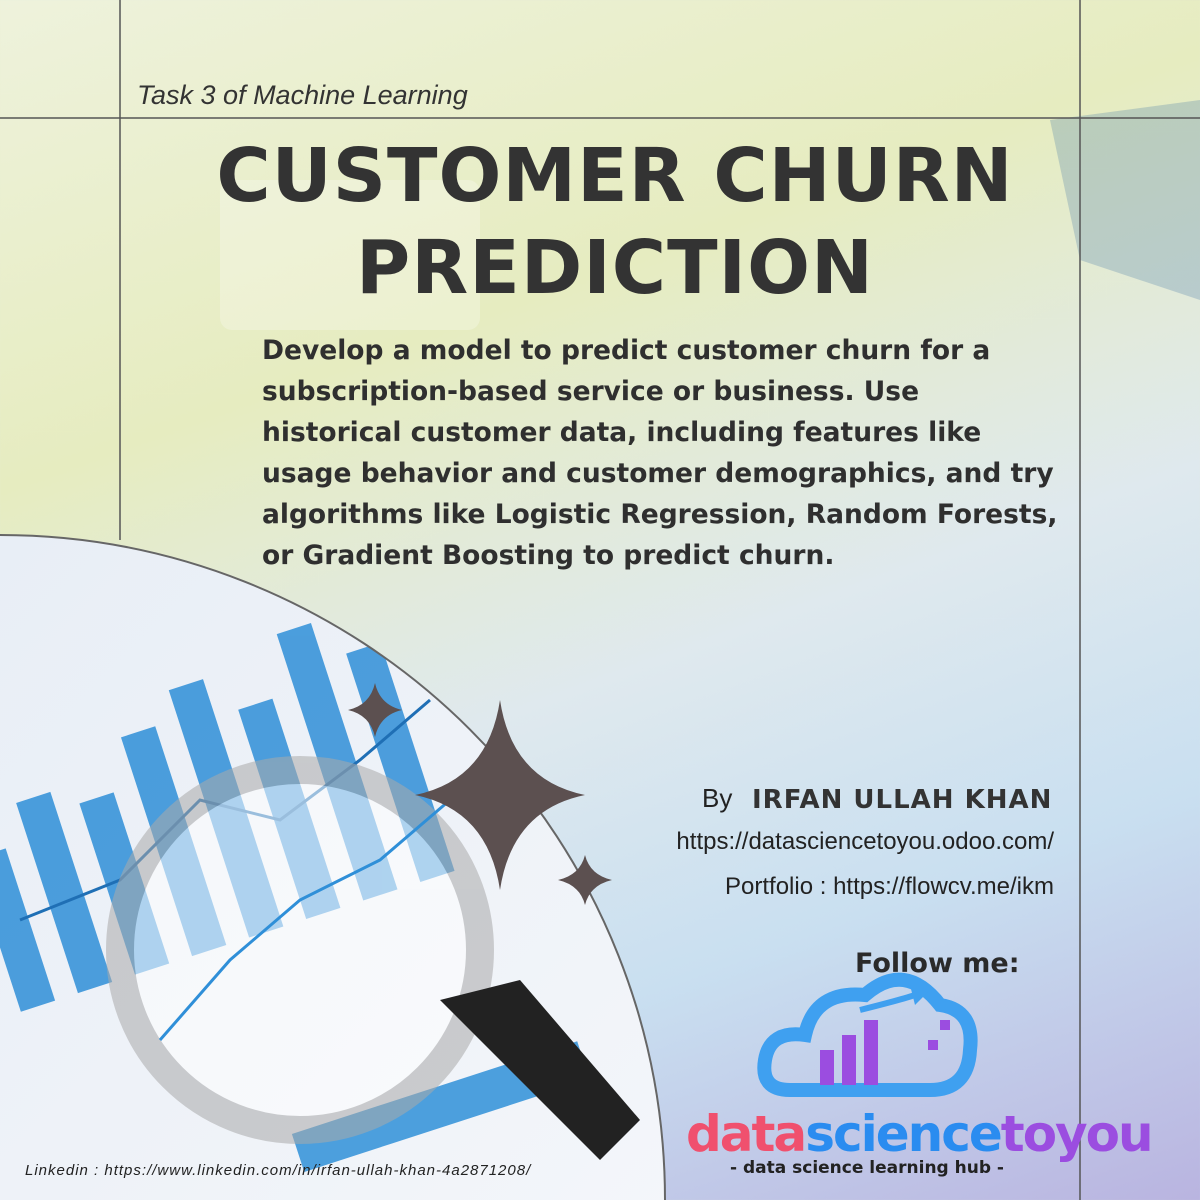 The width and height of the screenshot is (1200, 1200). I want to click on follow-label: Follow me:, so click(937, 963).